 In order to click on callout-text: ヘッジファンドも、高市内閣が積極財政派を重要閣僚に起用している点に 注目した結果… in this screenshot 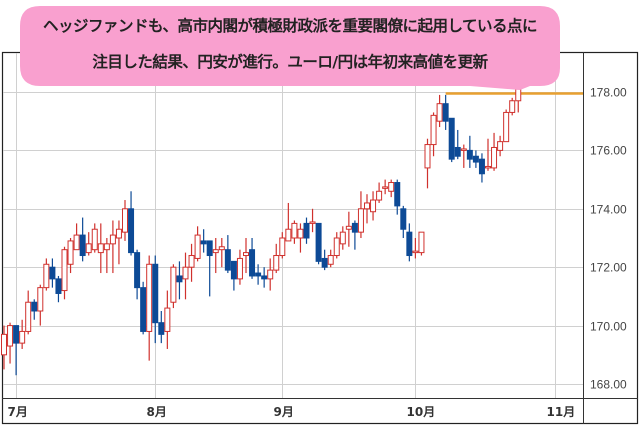, I will do `click(290, 44)`.